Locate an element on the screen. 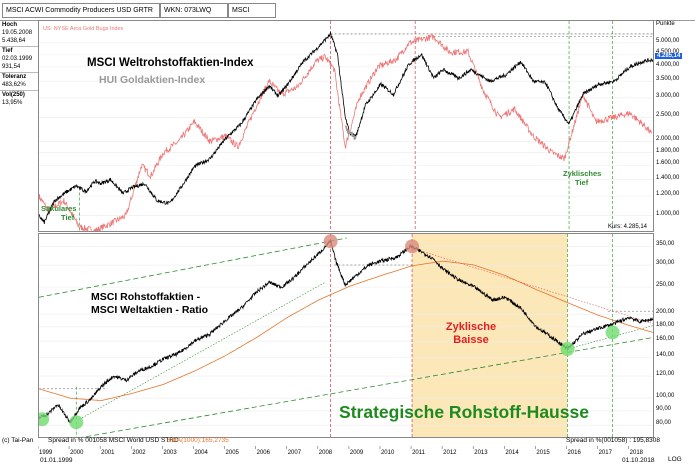  y-tick-label: 1.600,00 is located at coordinates (668, 163).